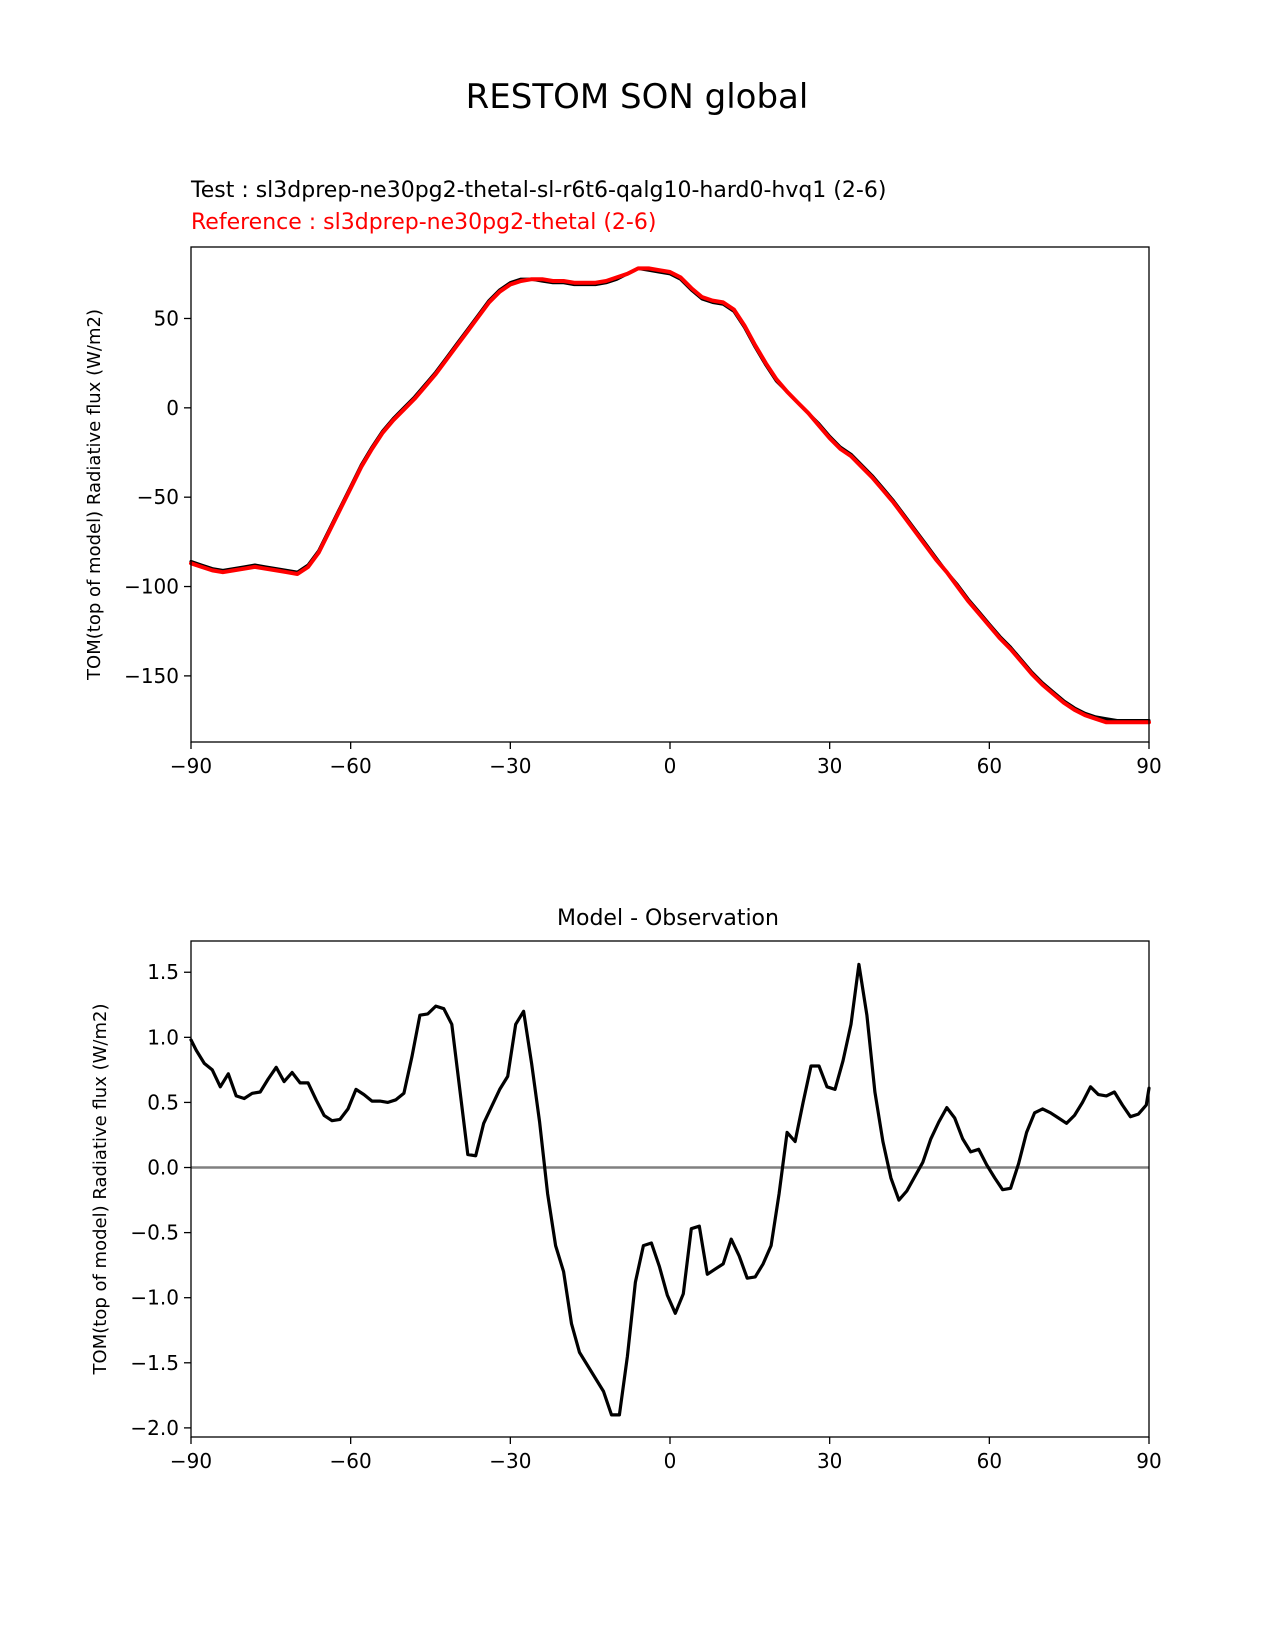 Image resolution: width=1275 pixels, height=1650 pixels. What do you see at coordinates (163, 1168) in the screenshot?
I see `y-tick-label: 0.0` at bounding box center [163, 1168].